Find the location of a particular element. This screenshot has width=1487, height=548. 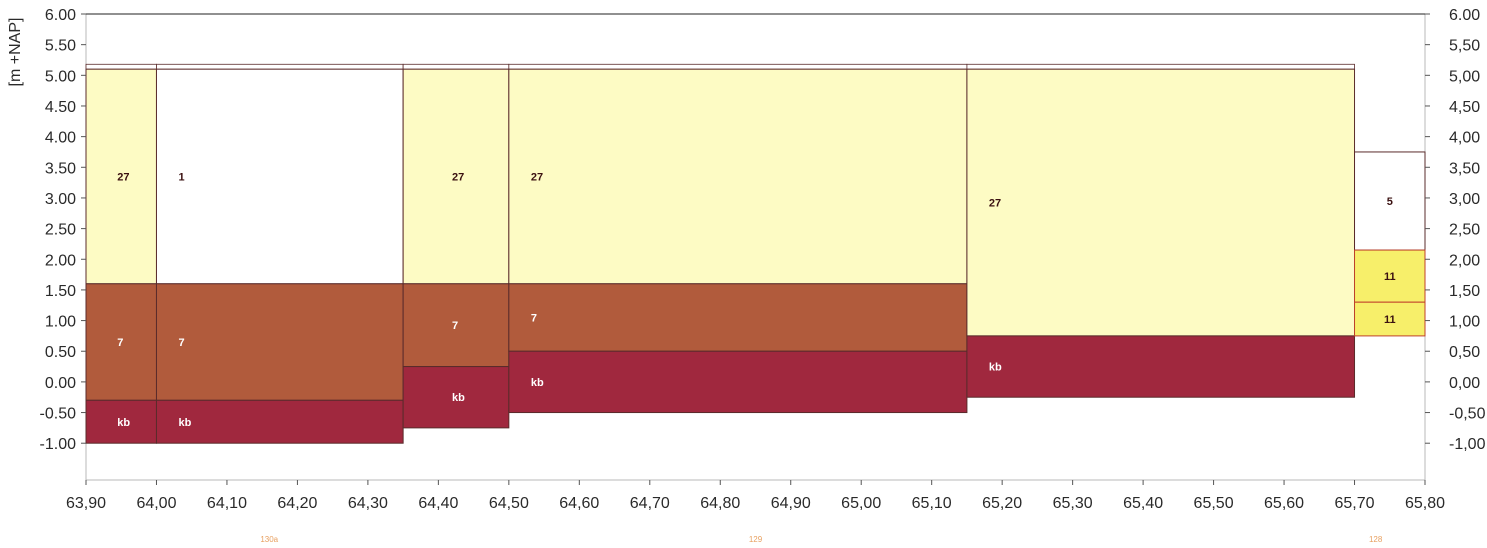

y-tick-label-left: 0.50 is located at coordinates (60, 352).